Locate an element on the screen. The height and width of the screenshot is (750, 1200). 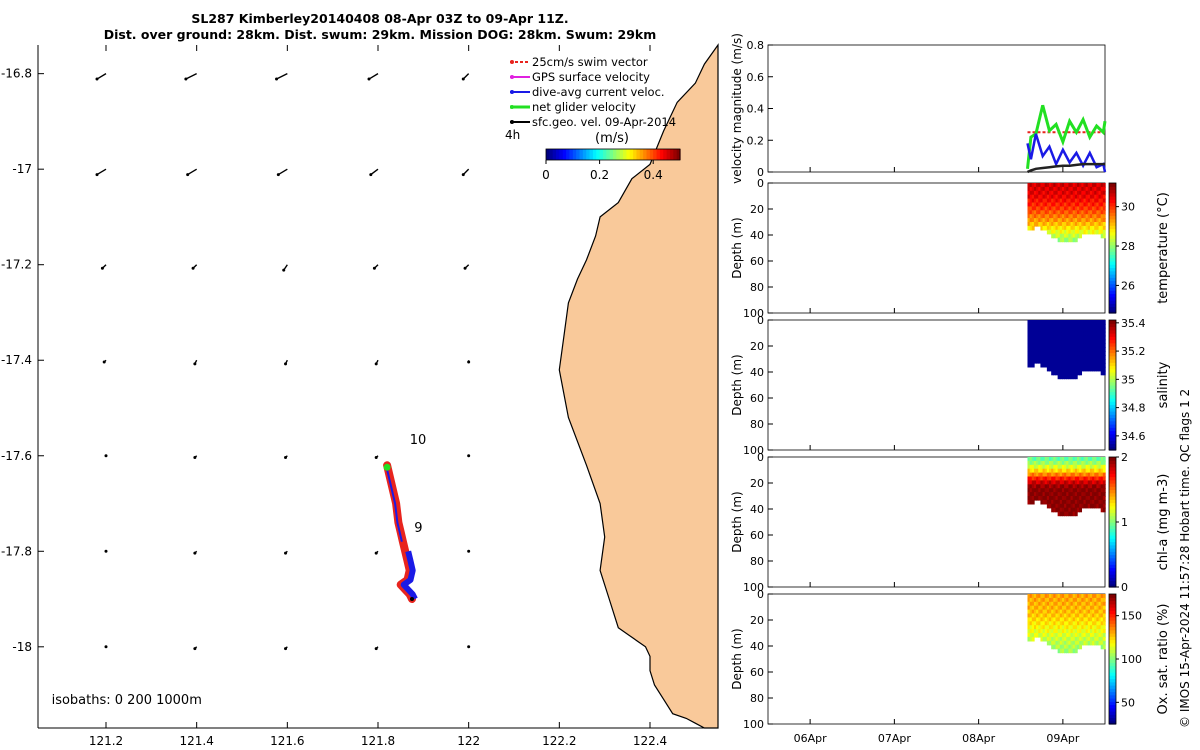
map-x-tick-label: 121.2 is located at coordinates (106, 741).